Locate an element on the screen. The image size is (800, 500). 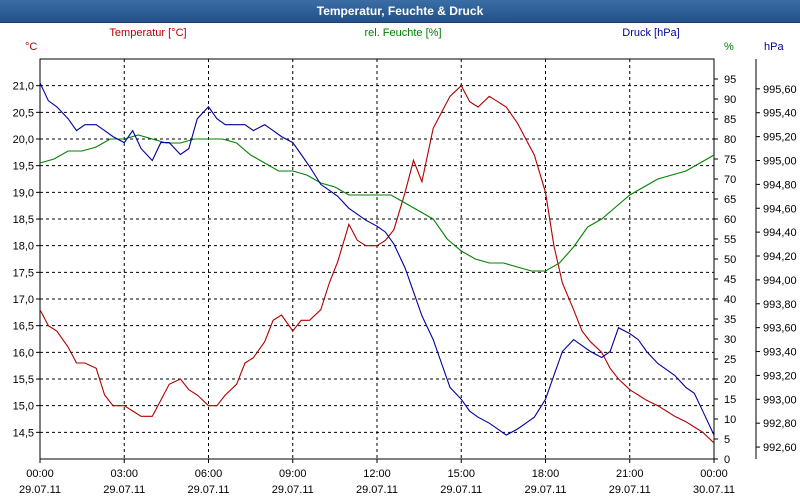
temperature-tick-label: 19,5 is located at coordinates (23, 167).